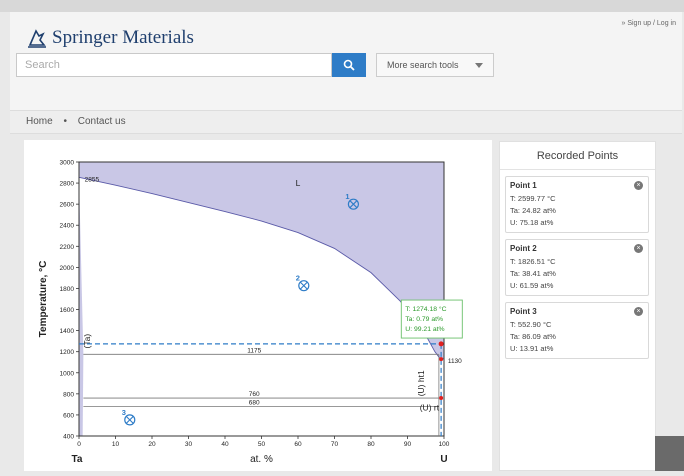 The width and height of the screenshot is (684, 476). Describe the element at coordinates (523, 311) in the screenshot. I see `point-name: Point 3` at that location.